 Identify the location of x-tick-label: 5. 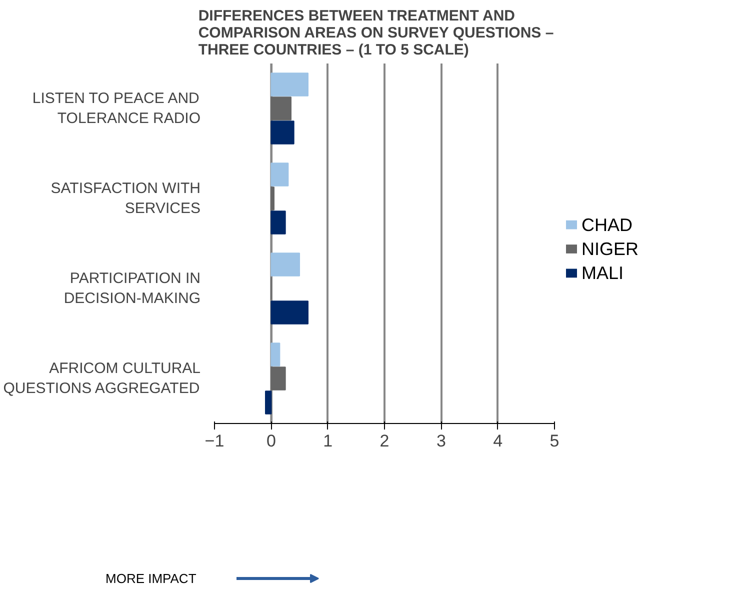
(555, 441).